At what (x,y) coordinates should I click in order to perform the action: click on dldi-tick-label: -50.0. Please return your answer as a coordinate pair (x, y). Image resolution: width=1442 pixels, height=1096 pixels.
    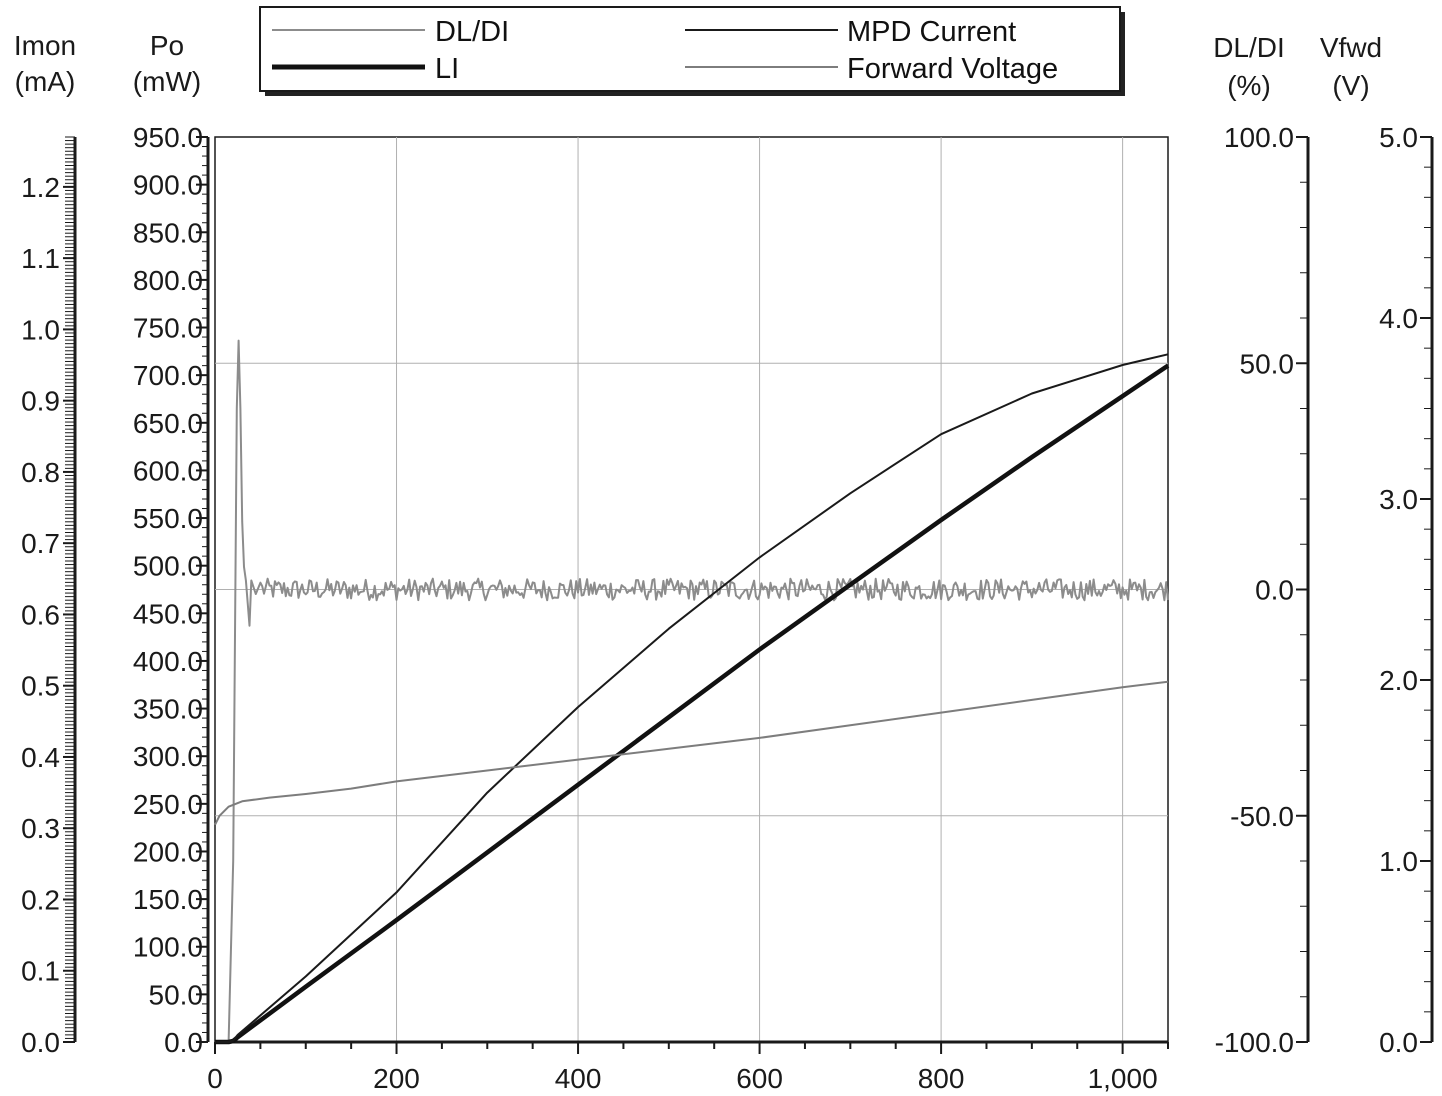
    Looking at the image, I should click on (1262, 816).